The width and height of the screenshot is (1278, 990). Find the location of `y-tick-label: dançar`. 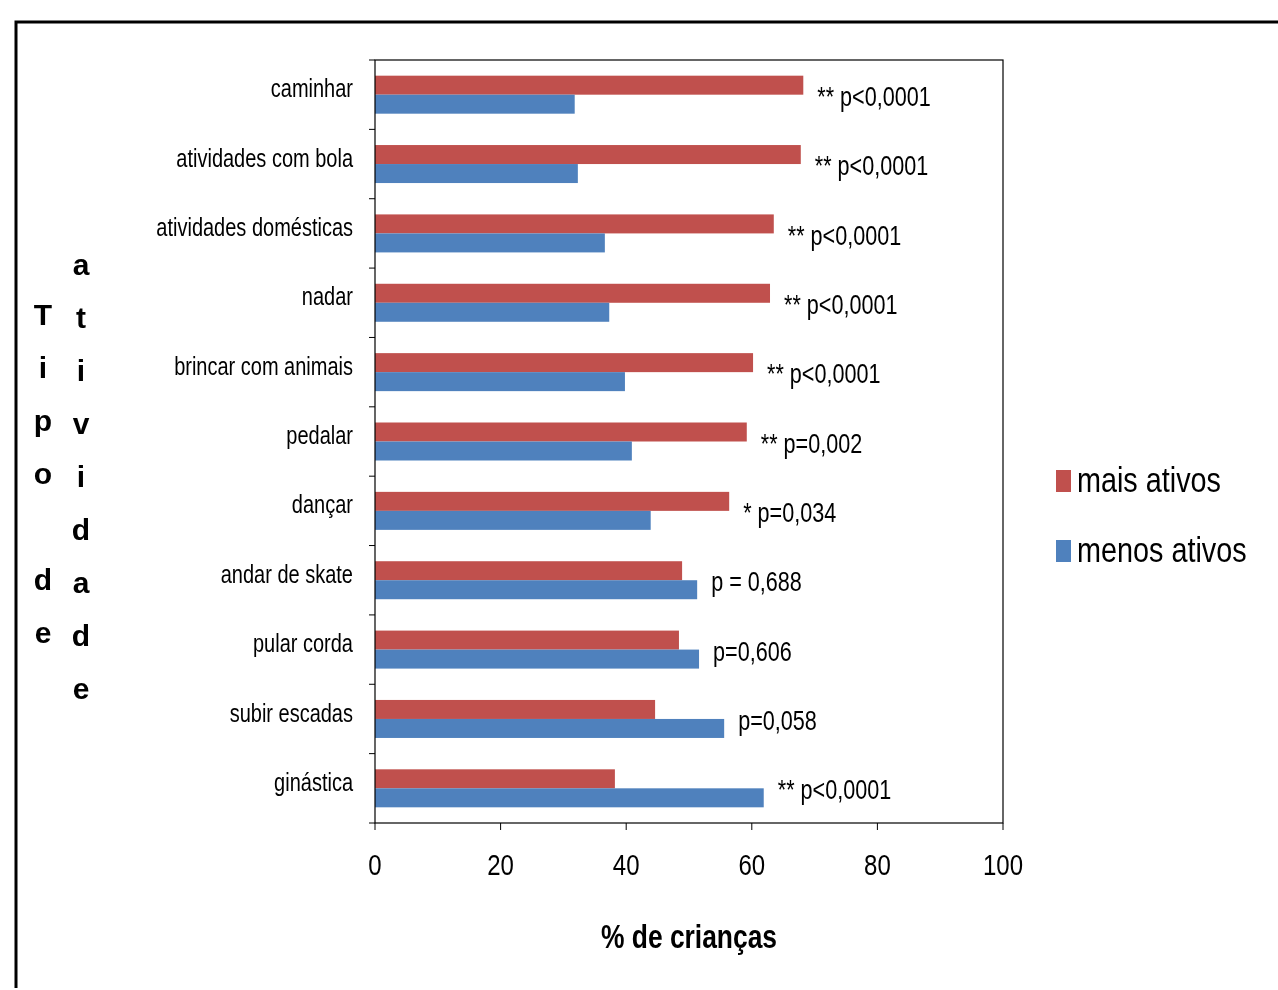

y-tick-label: dançar is located at coordinates (322, 505).